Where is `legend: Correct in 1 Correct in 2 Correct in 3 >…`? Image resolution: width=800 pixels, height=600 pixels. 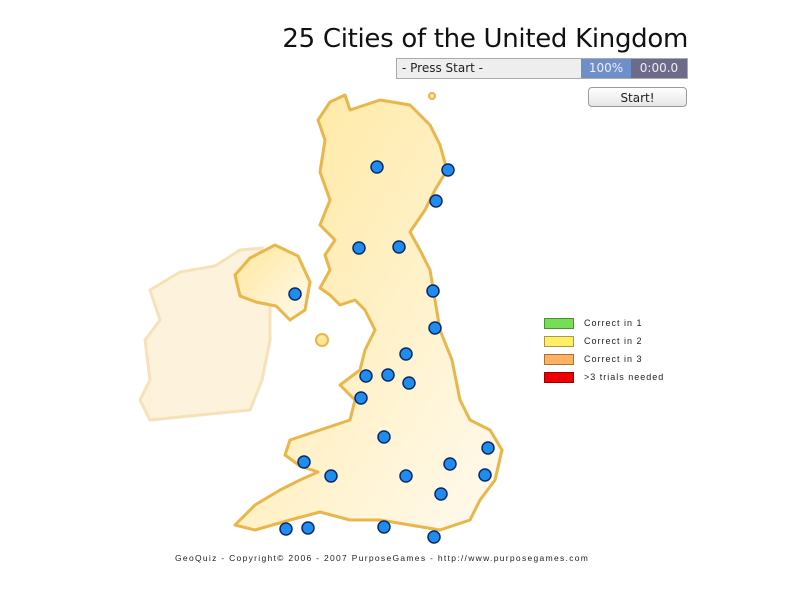 legend: Correct in 1 Correct in 2 Correct in 3 >… is located at coordinates (604, 350).